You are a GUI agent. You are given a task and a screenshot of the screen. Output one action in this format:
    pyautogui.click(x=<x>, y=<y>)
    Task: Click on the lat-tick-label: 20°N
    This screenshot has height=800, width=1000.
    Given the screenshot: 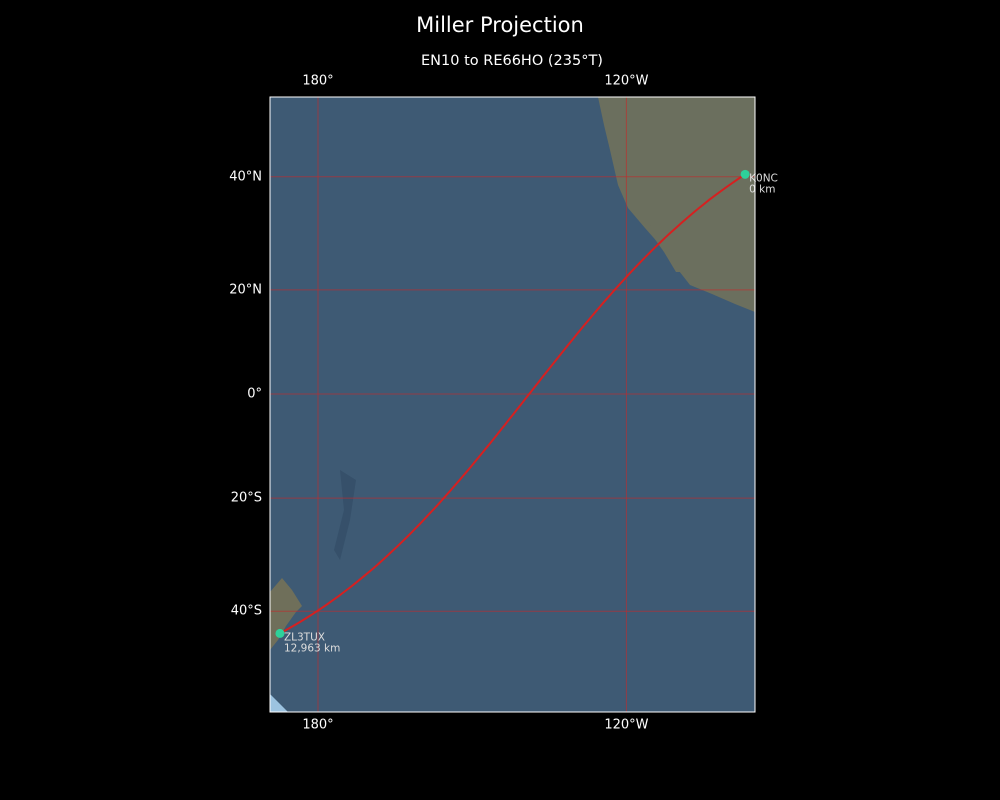 What is the action you would take?
    pyautogui.click(x=245, y=289)
    